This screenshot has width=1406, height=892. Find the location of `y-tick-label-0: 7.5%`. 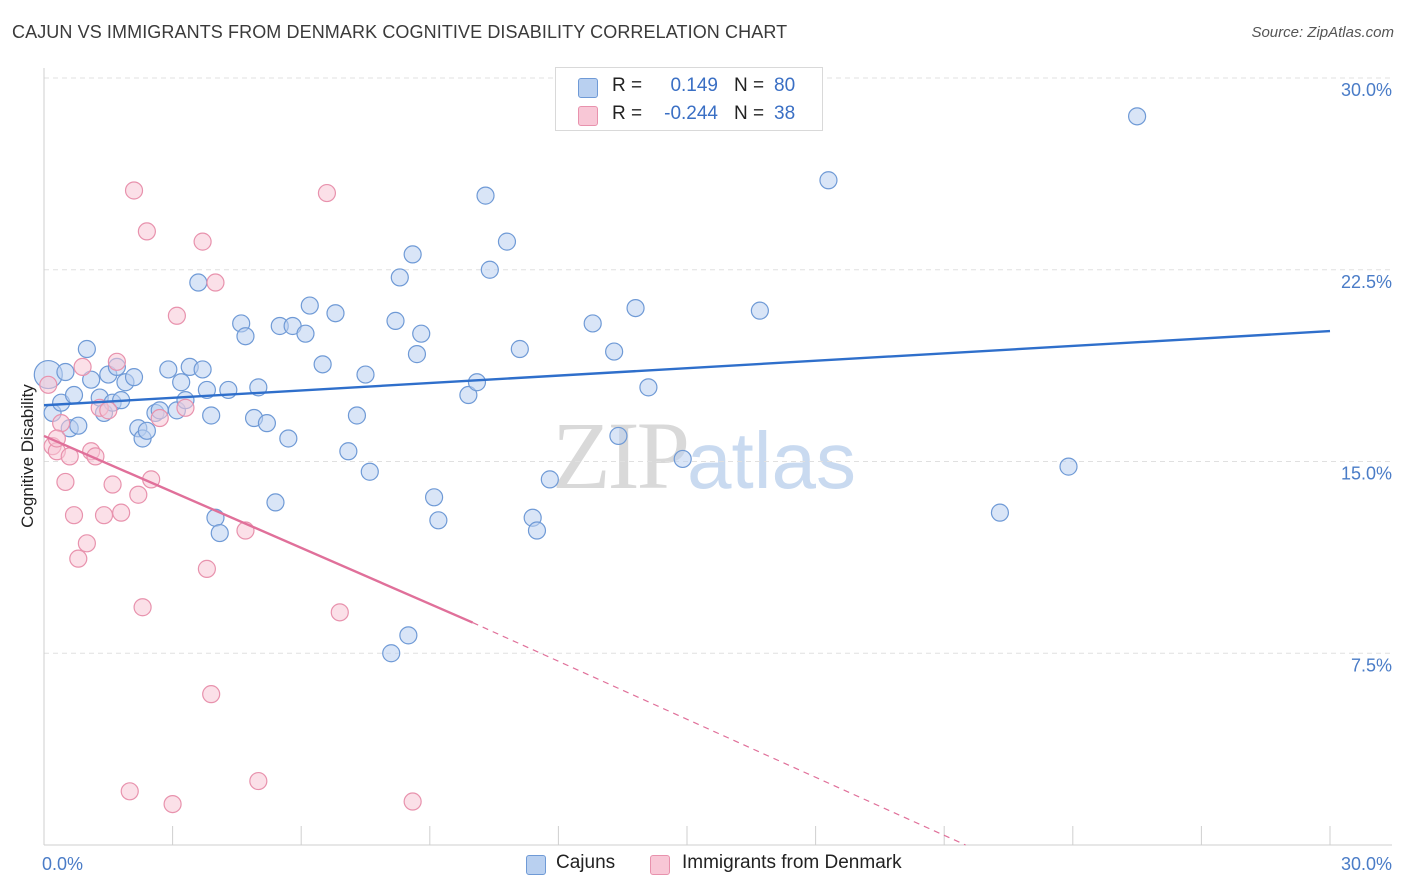

y-tick-label-0: 7.5% is located at coordinates (1371, 665).